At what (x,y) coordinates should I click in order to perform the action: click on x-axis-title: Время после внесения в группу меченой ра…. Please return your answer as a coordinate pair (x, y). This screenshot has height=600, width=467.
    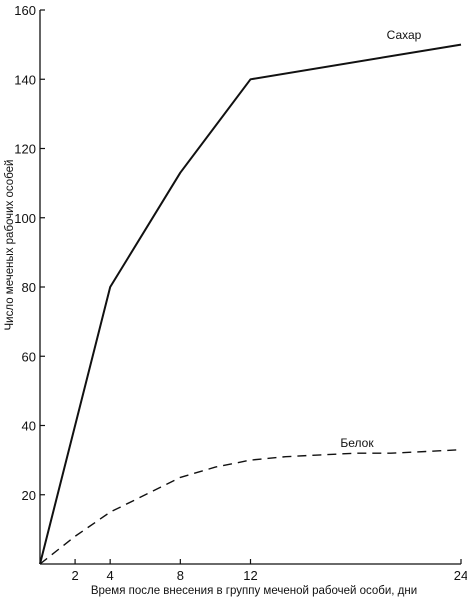
    Looking at the image, I should click on (254, 591).